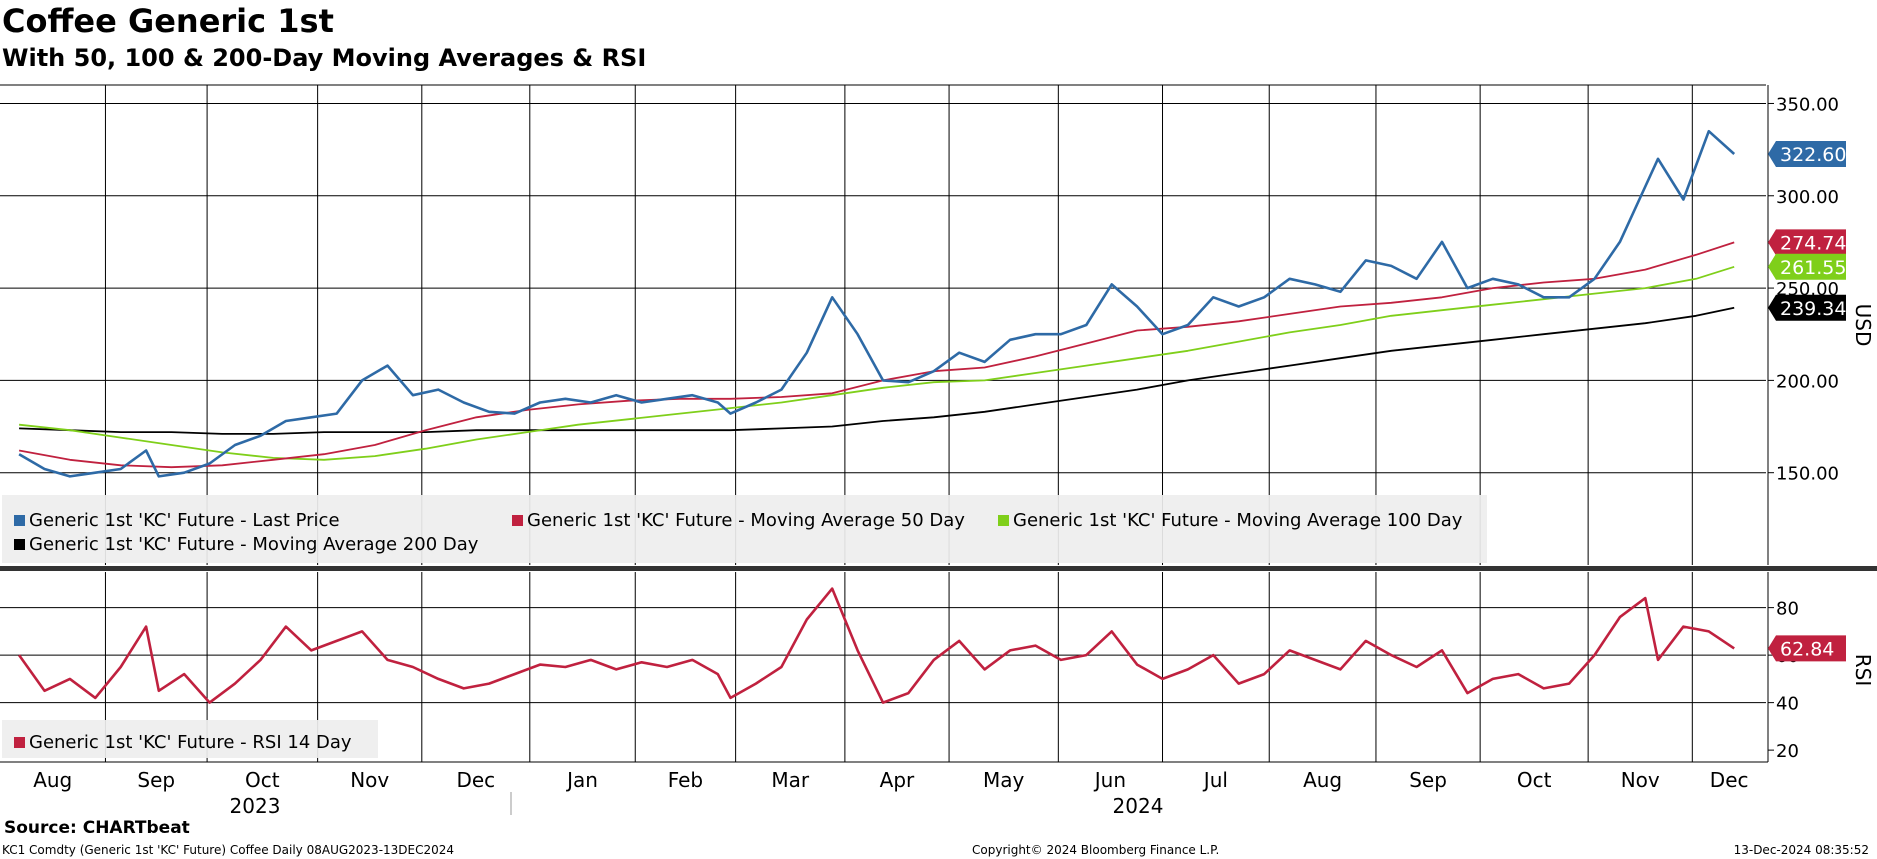 The image size is (1877, 859). Describe the element at coordinates (1863, 325) in the screenshot. I see `price-axis-label: USD` at that location.